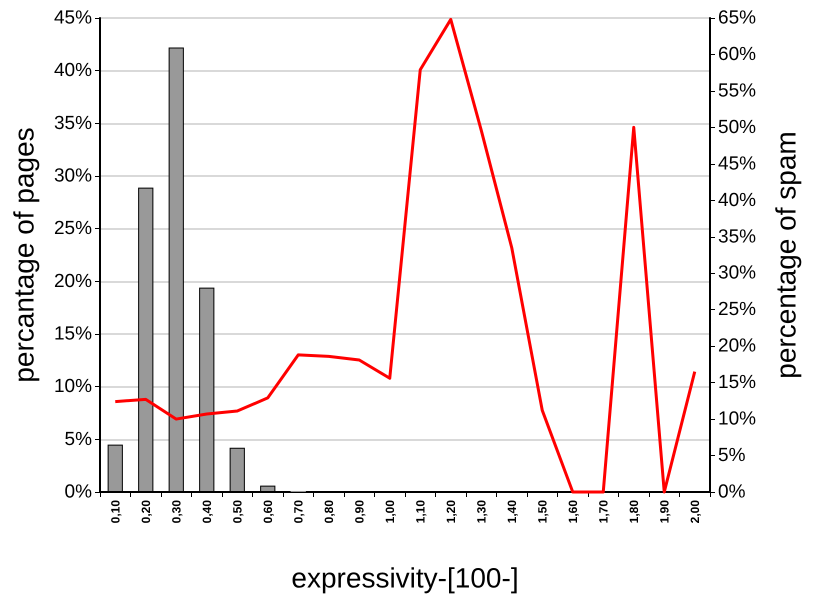 This screenshot has width=823, height=597. Describe the element at coordinates (73, 71) in the screenshot. I see `y-tick-label: 40%` at that location.